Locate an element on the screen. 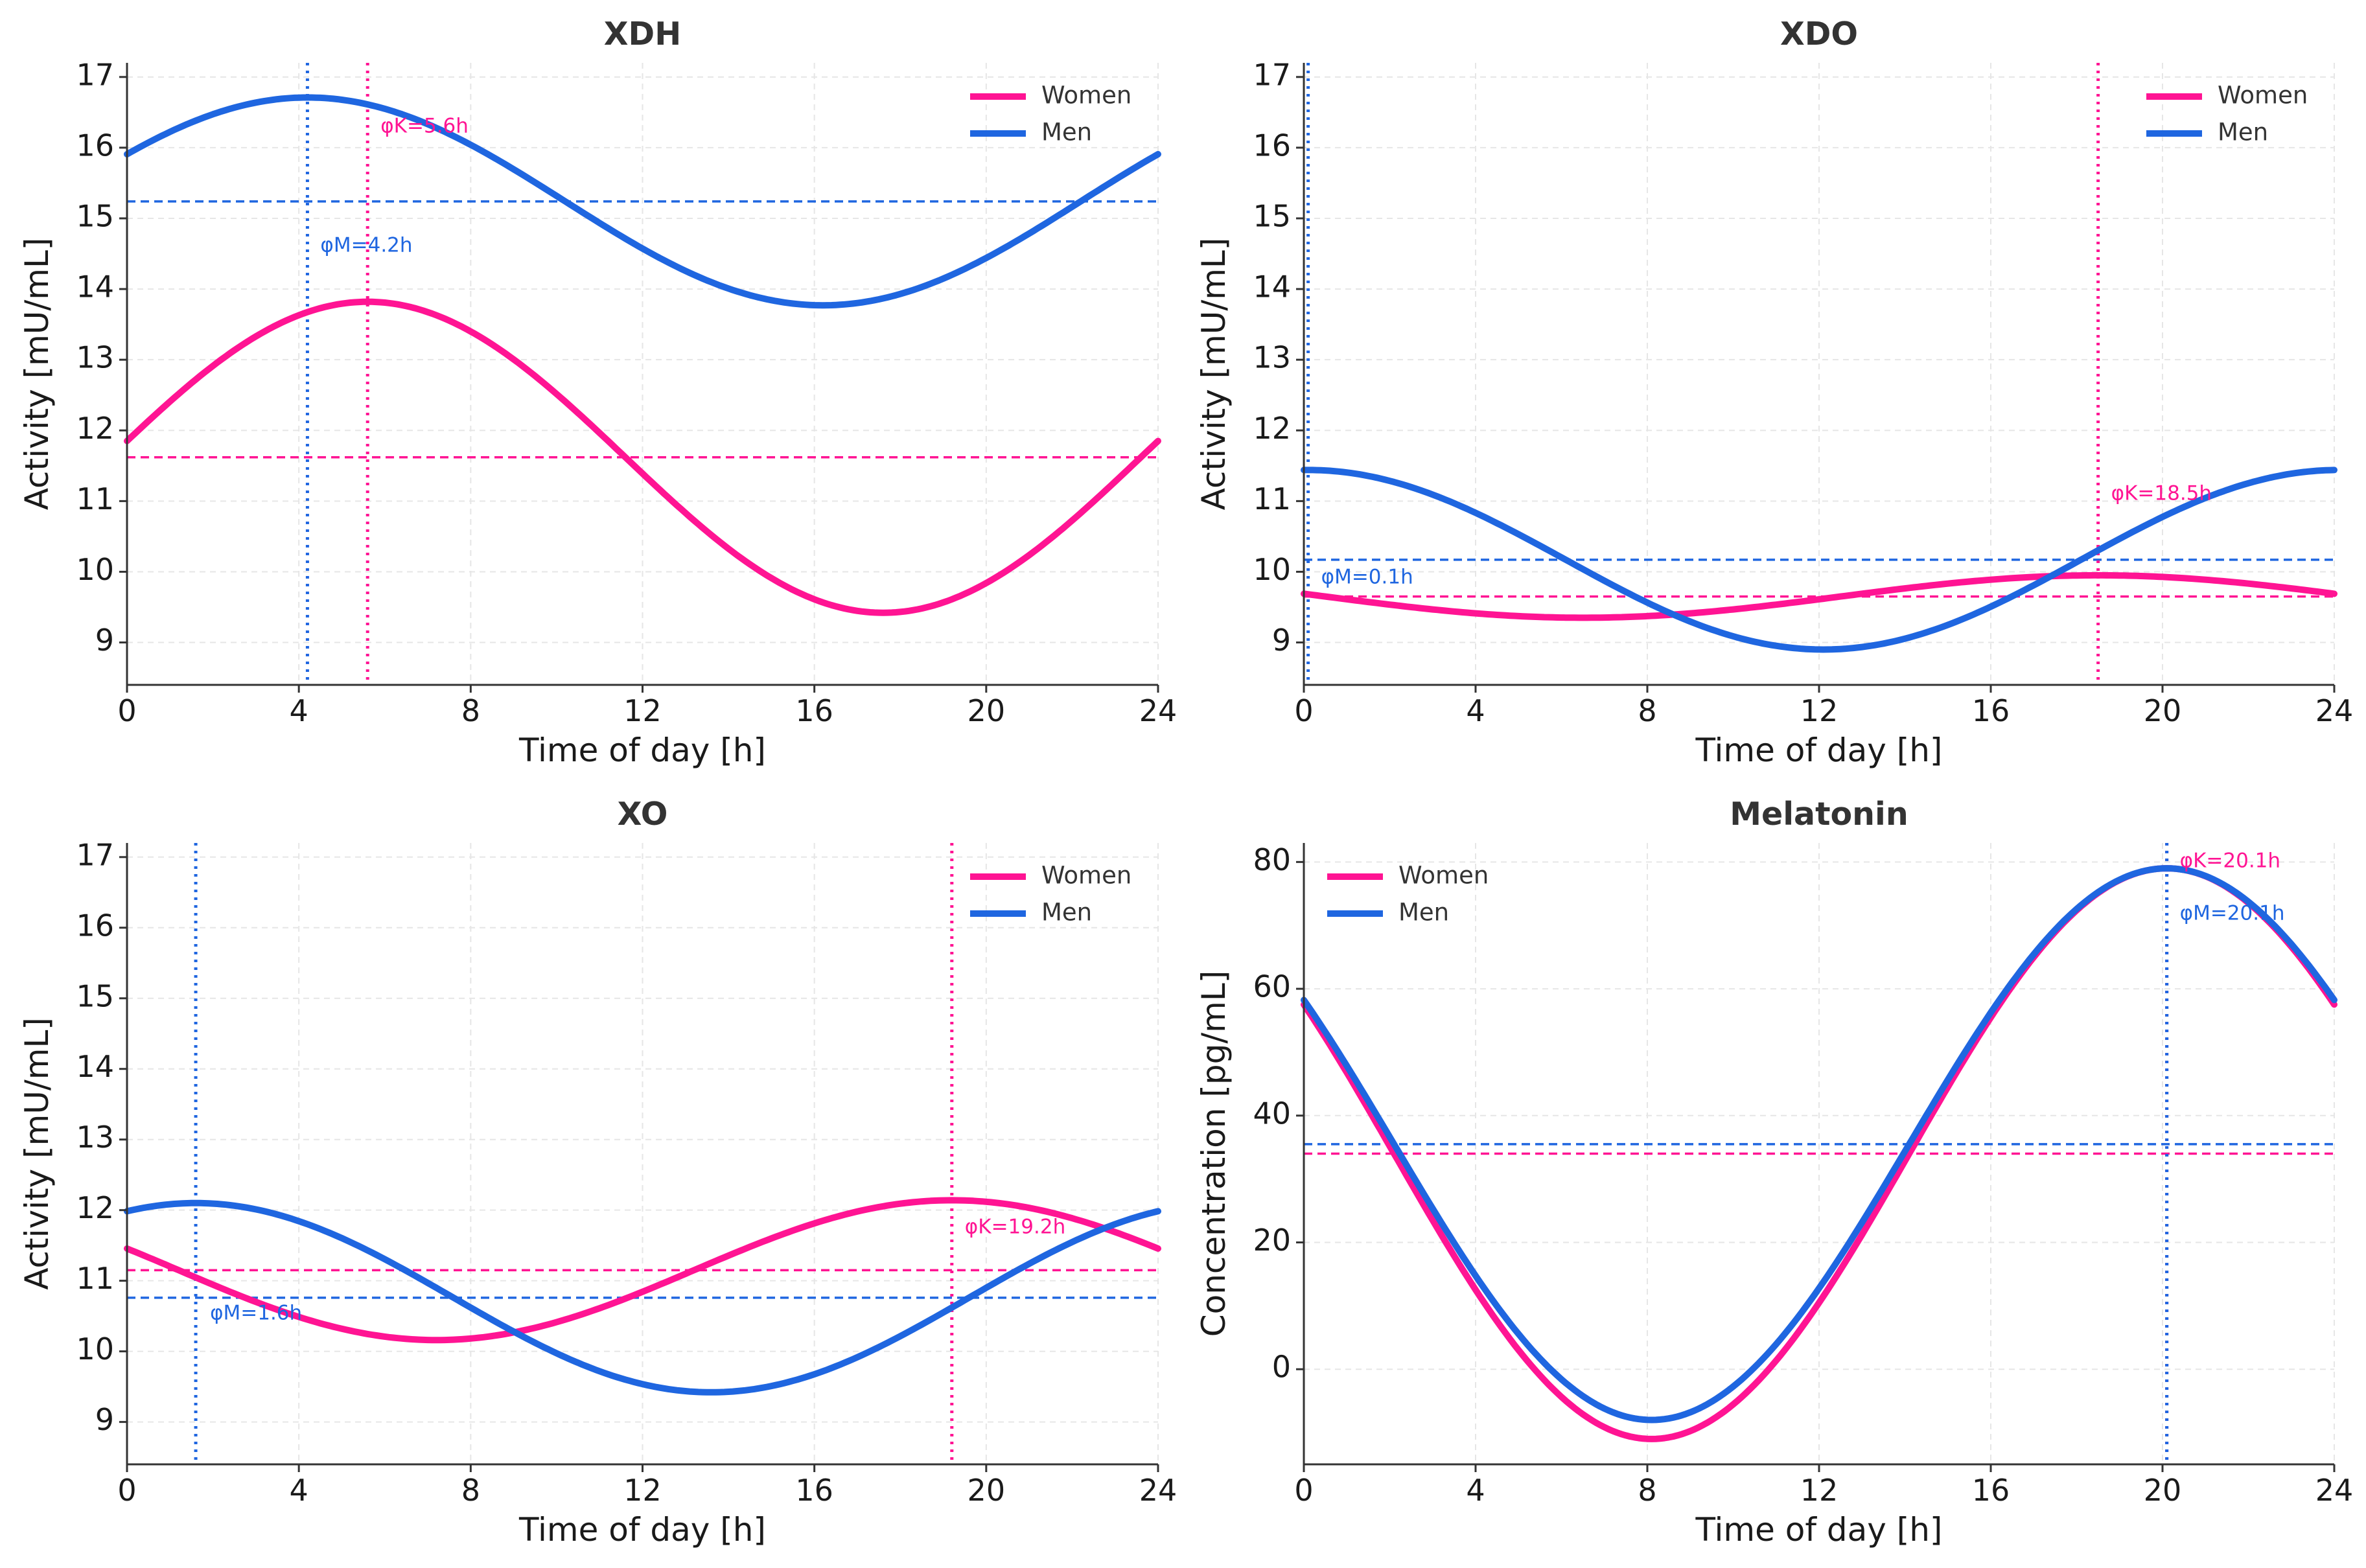 This screenshot has height=1568, width=2366. y-tick-label: 0 is located at coordinates (1281, 1367).